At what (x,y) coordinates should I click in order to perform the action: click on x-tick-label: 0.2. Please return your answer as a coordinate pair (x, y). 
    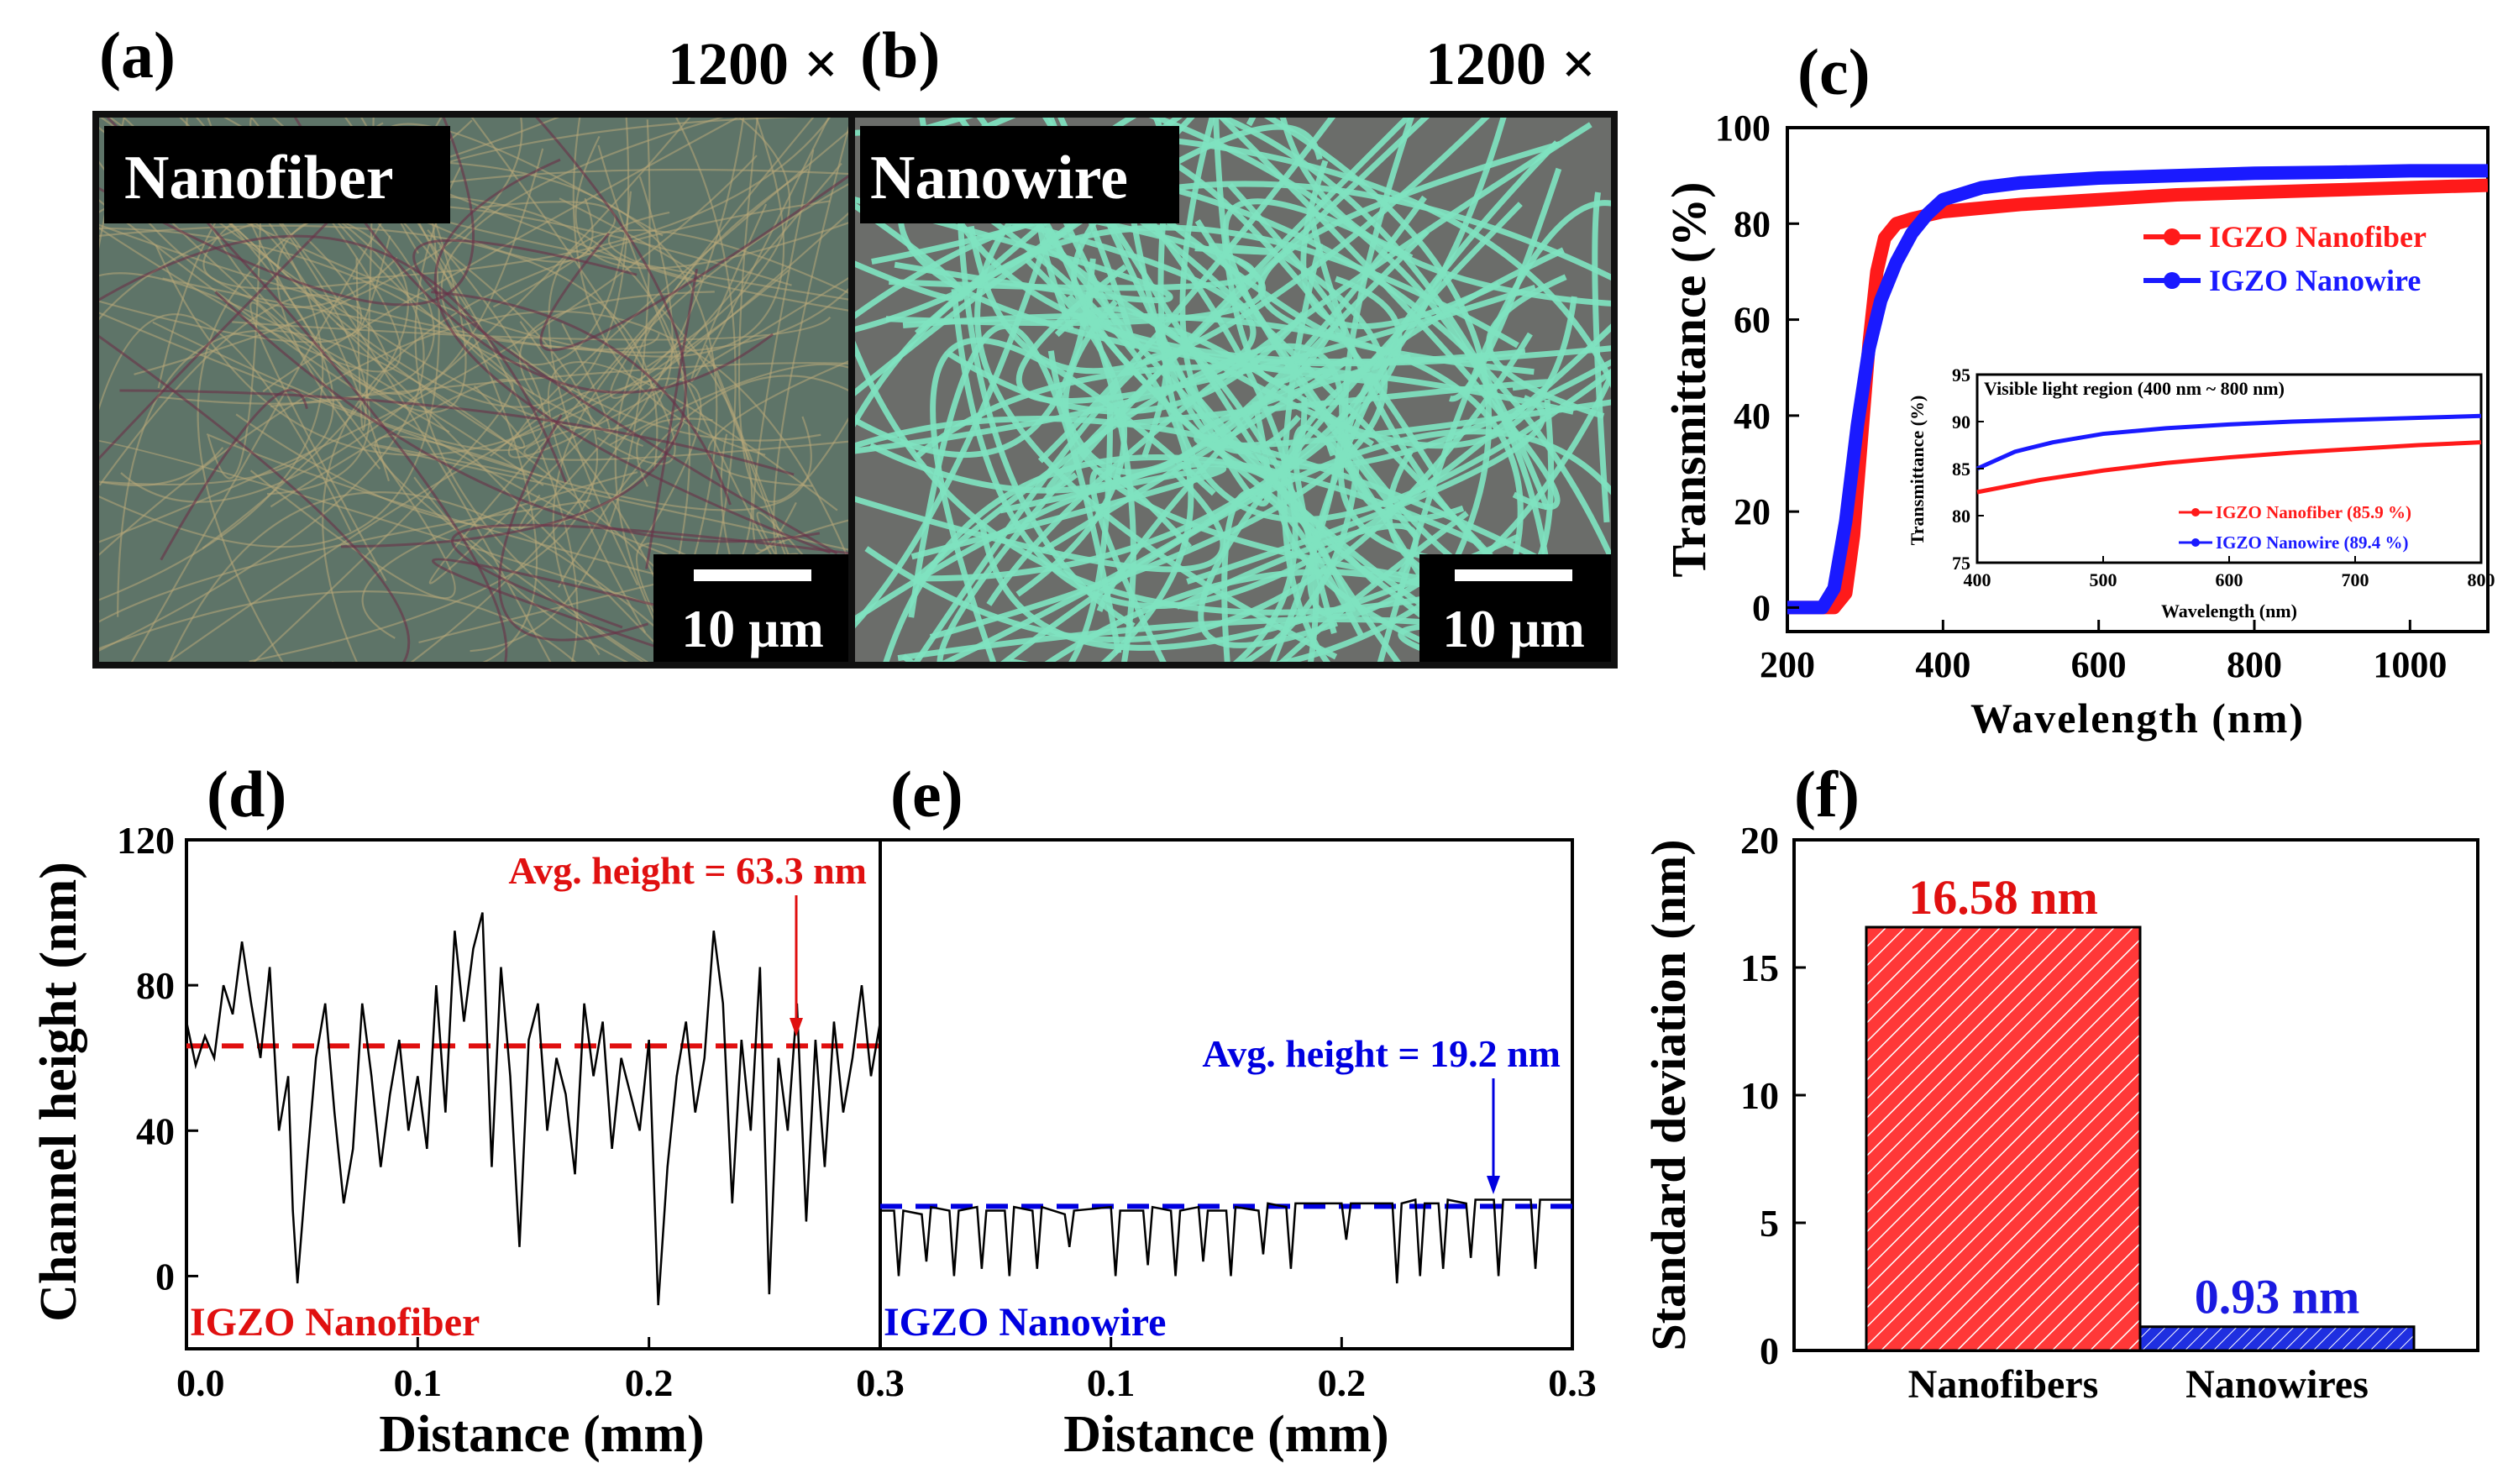
    Looking at the image, I should click on (1343, 1383).